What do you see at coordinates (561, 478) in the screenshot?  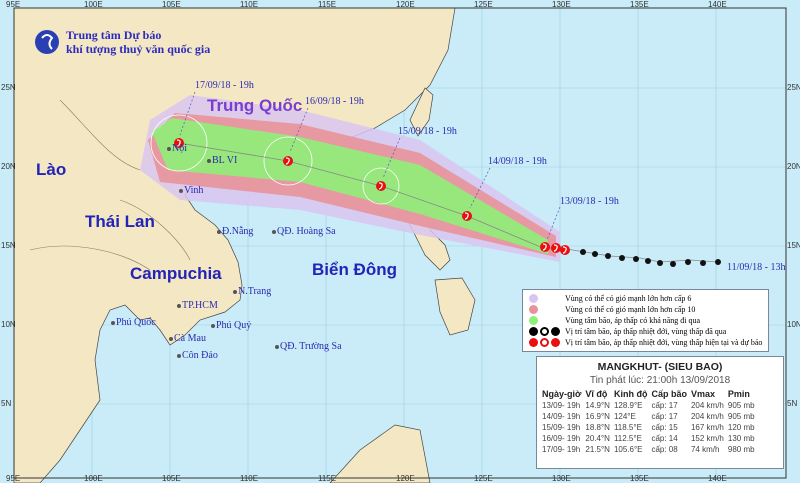 I see `axis-bottom-label: 130E` at bounding box center [561, 478].